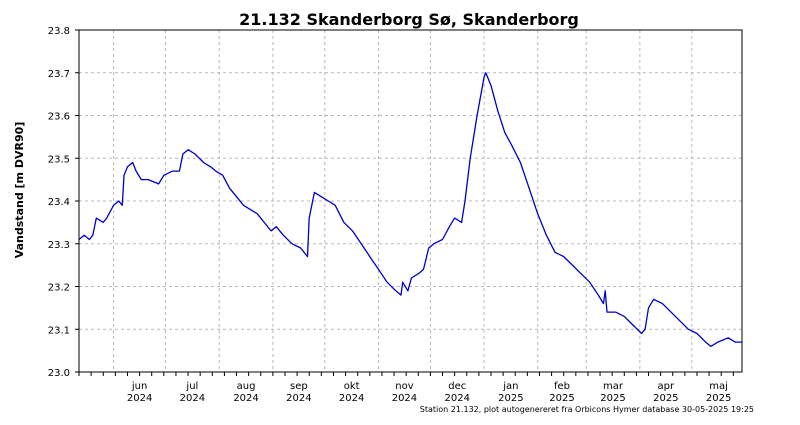 The image size is (800, 425). Describe the element at coordinates (613, 386) in the screenshot. I see `x-tick-month: mar` at that location.